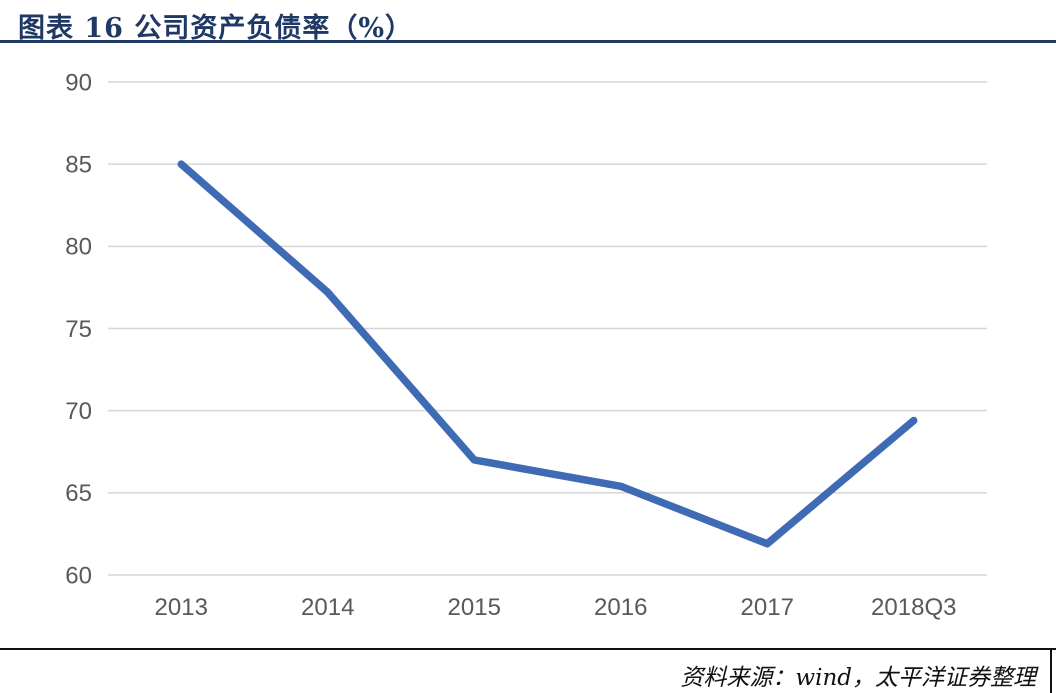 This screenshot has width=1056, height=693. I want to click on y-tick-label: 75, so click(78, 329).